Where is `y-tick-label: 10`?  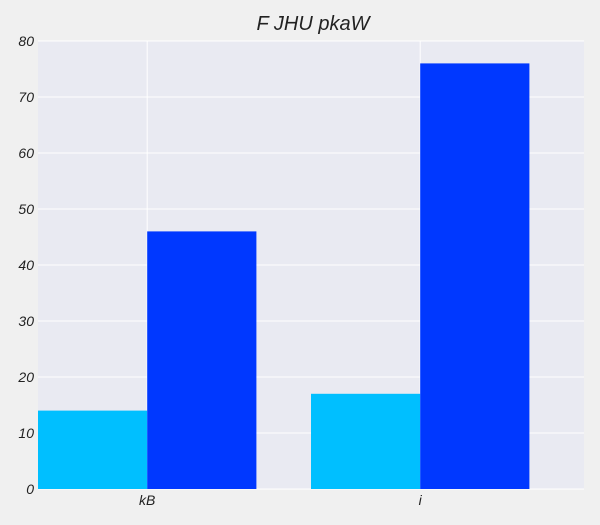 y-tick-label: 10 is located at coordinates (26, 433).